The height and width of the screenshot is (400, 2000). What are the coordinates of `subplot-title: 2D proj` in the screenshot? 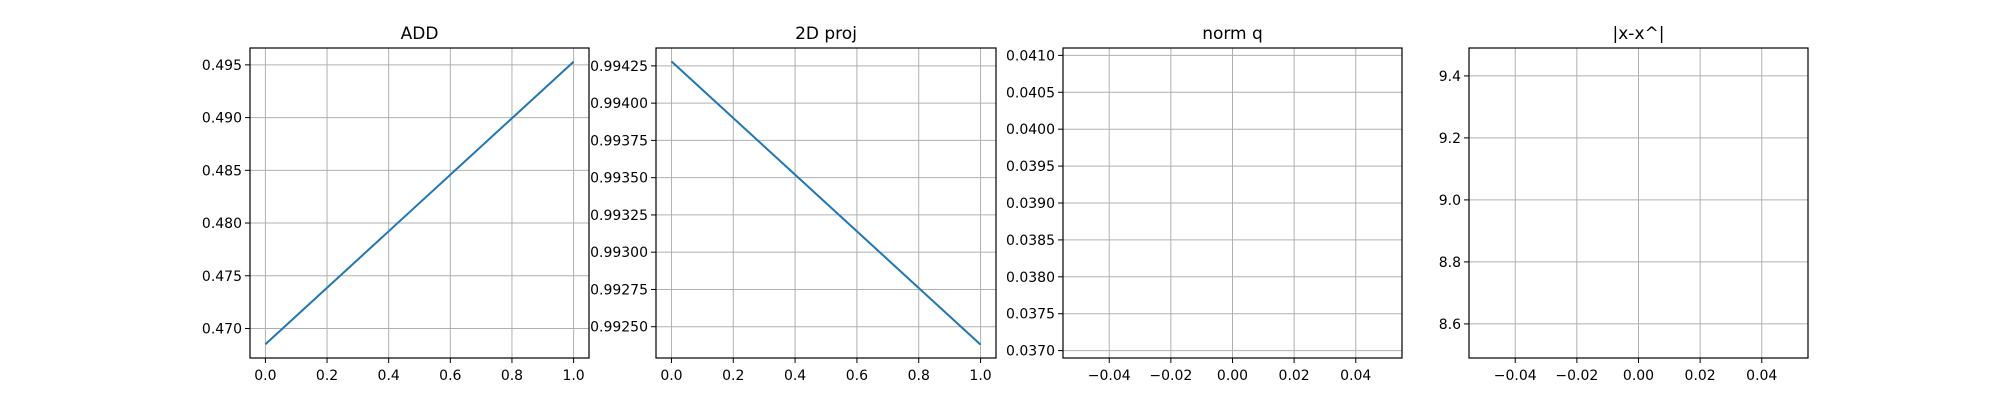 It's located at (826, 34).